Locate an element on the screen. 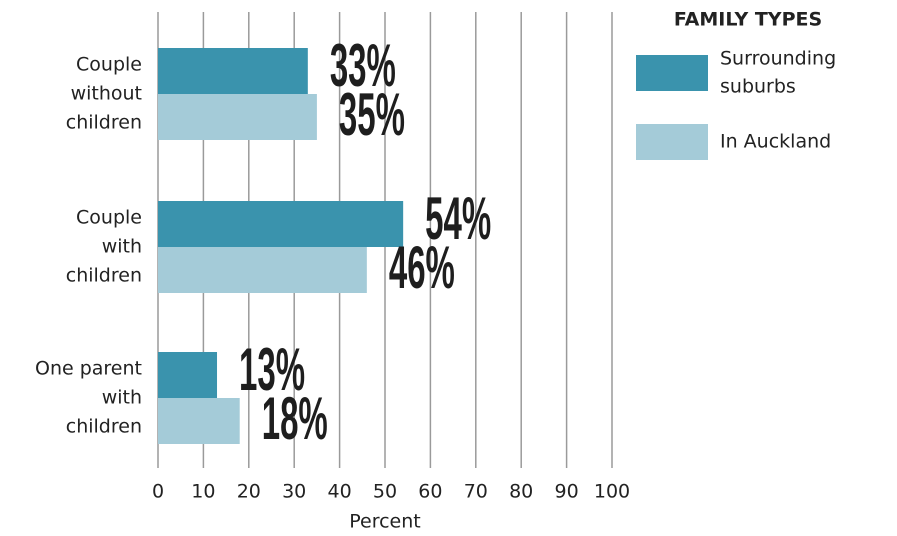  x-tick-label: 0 is located at coordinates (158, 492).